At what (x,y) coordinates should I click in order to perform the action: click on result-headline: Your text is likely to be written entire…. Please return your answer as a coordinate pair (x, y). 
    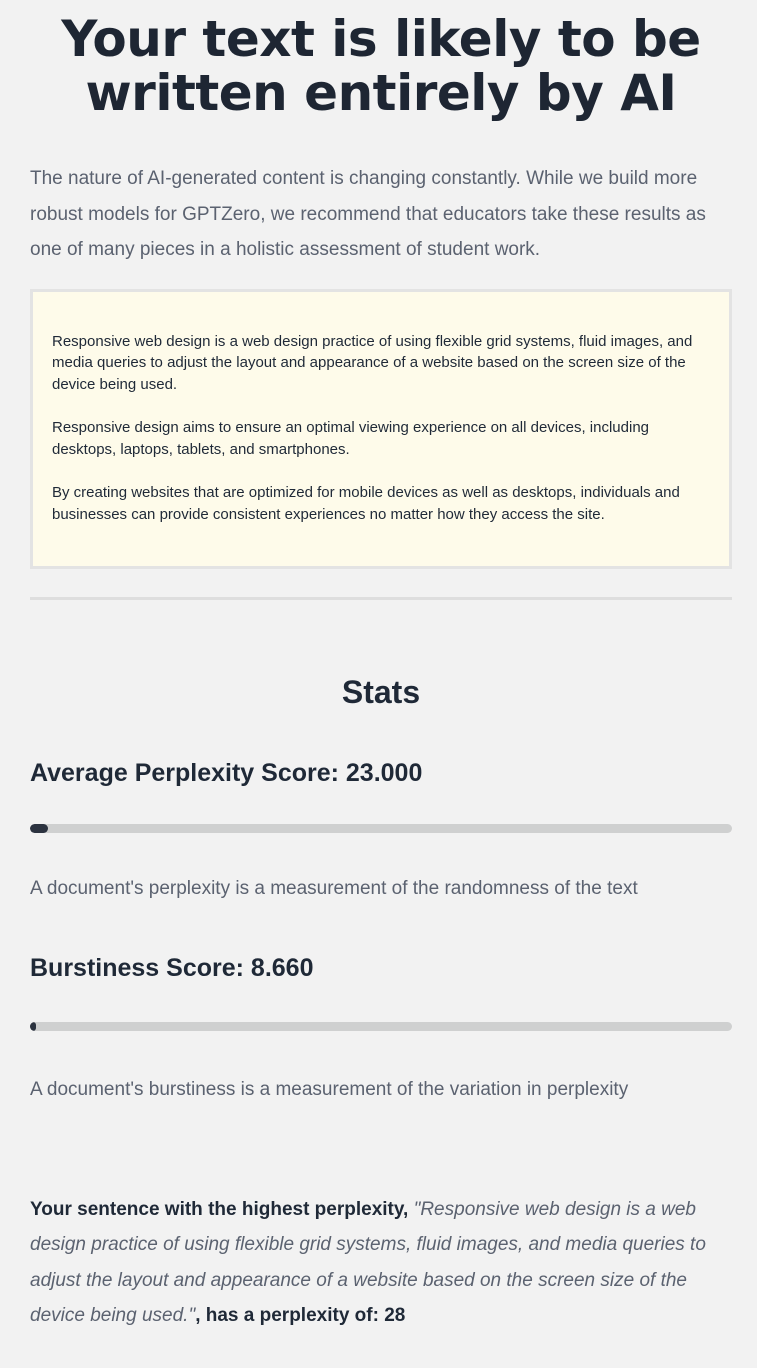
    Looking at the image, I should click on (381, 66).